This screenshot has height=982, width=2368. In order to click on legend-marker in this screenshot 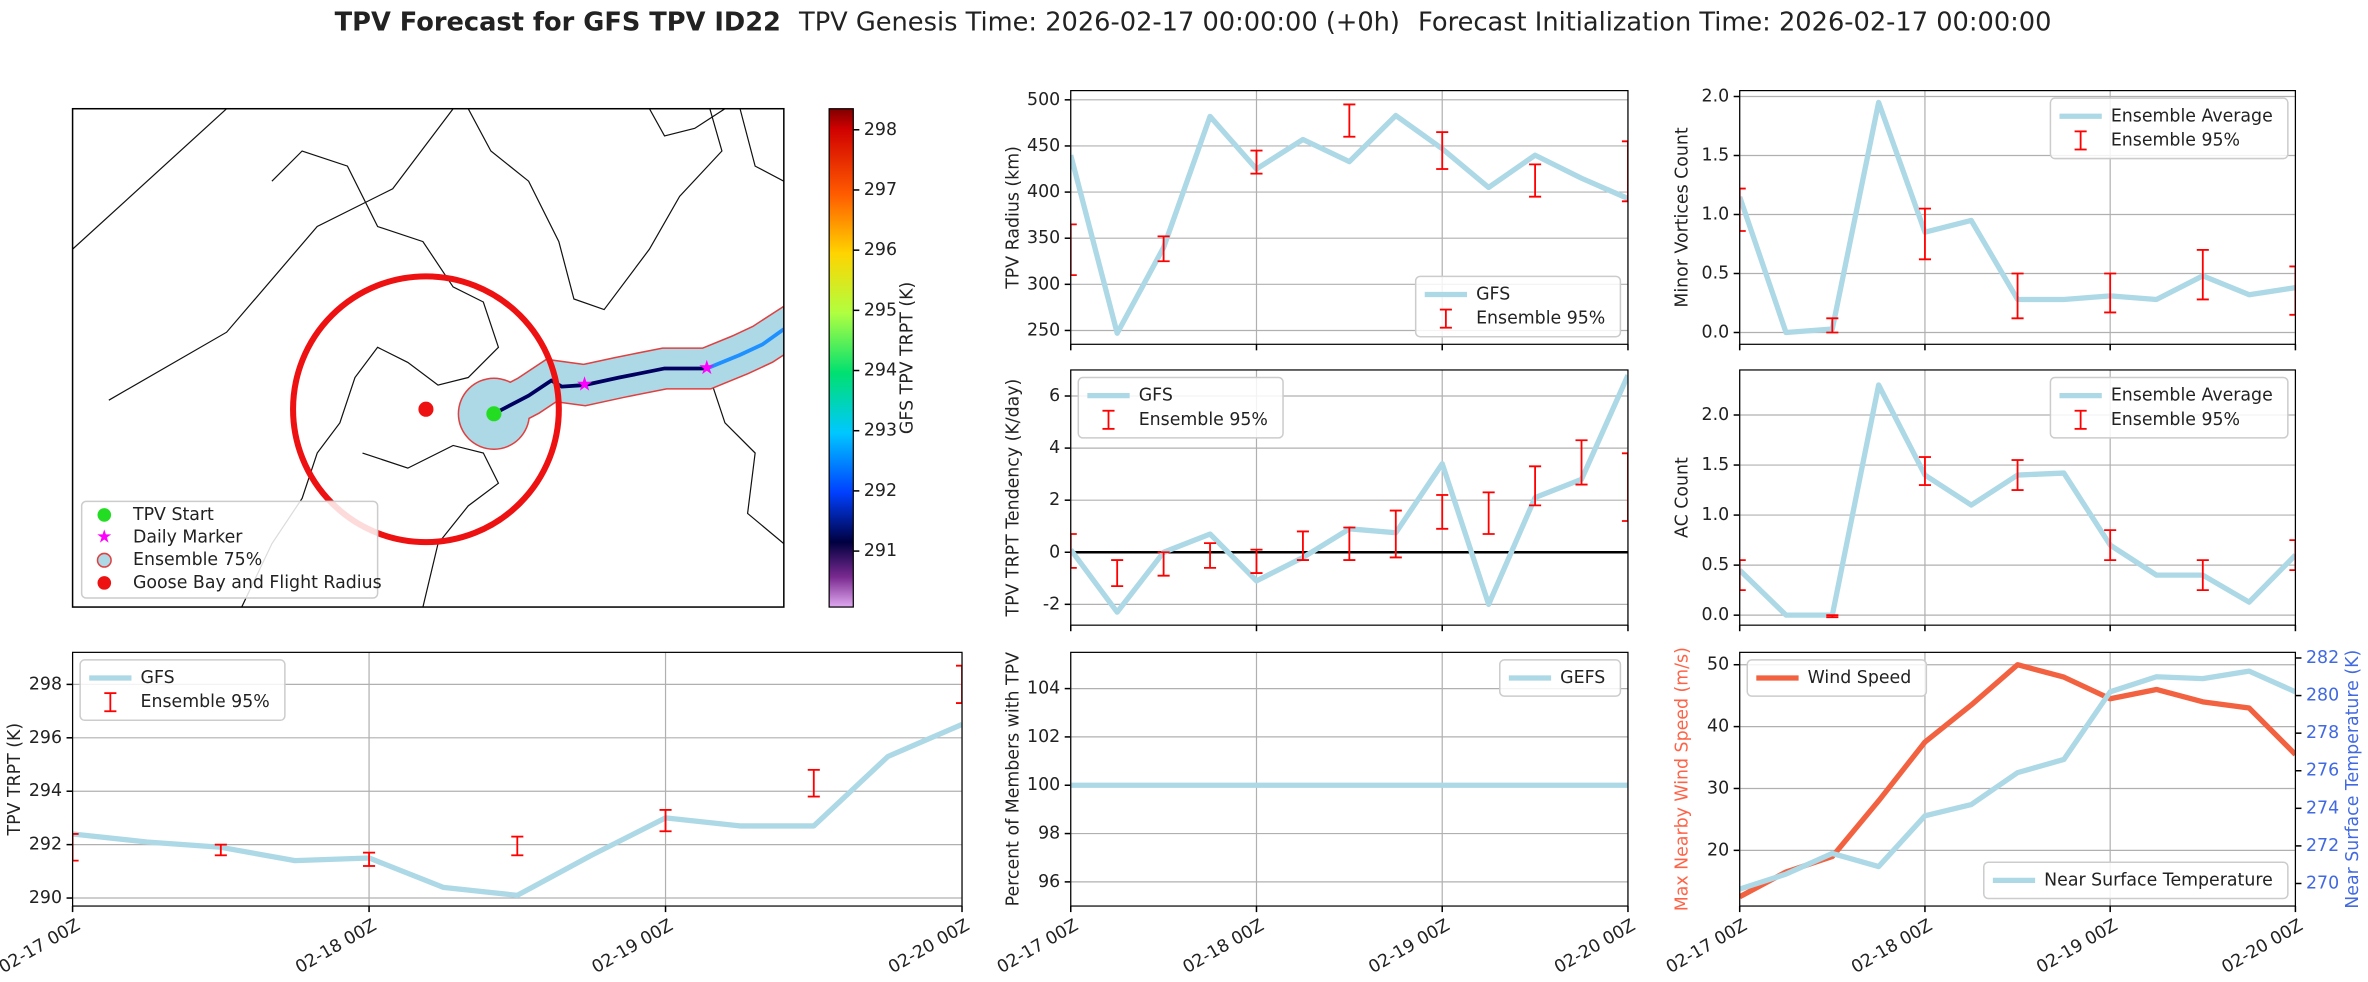, I will do `click(104, 515)`.